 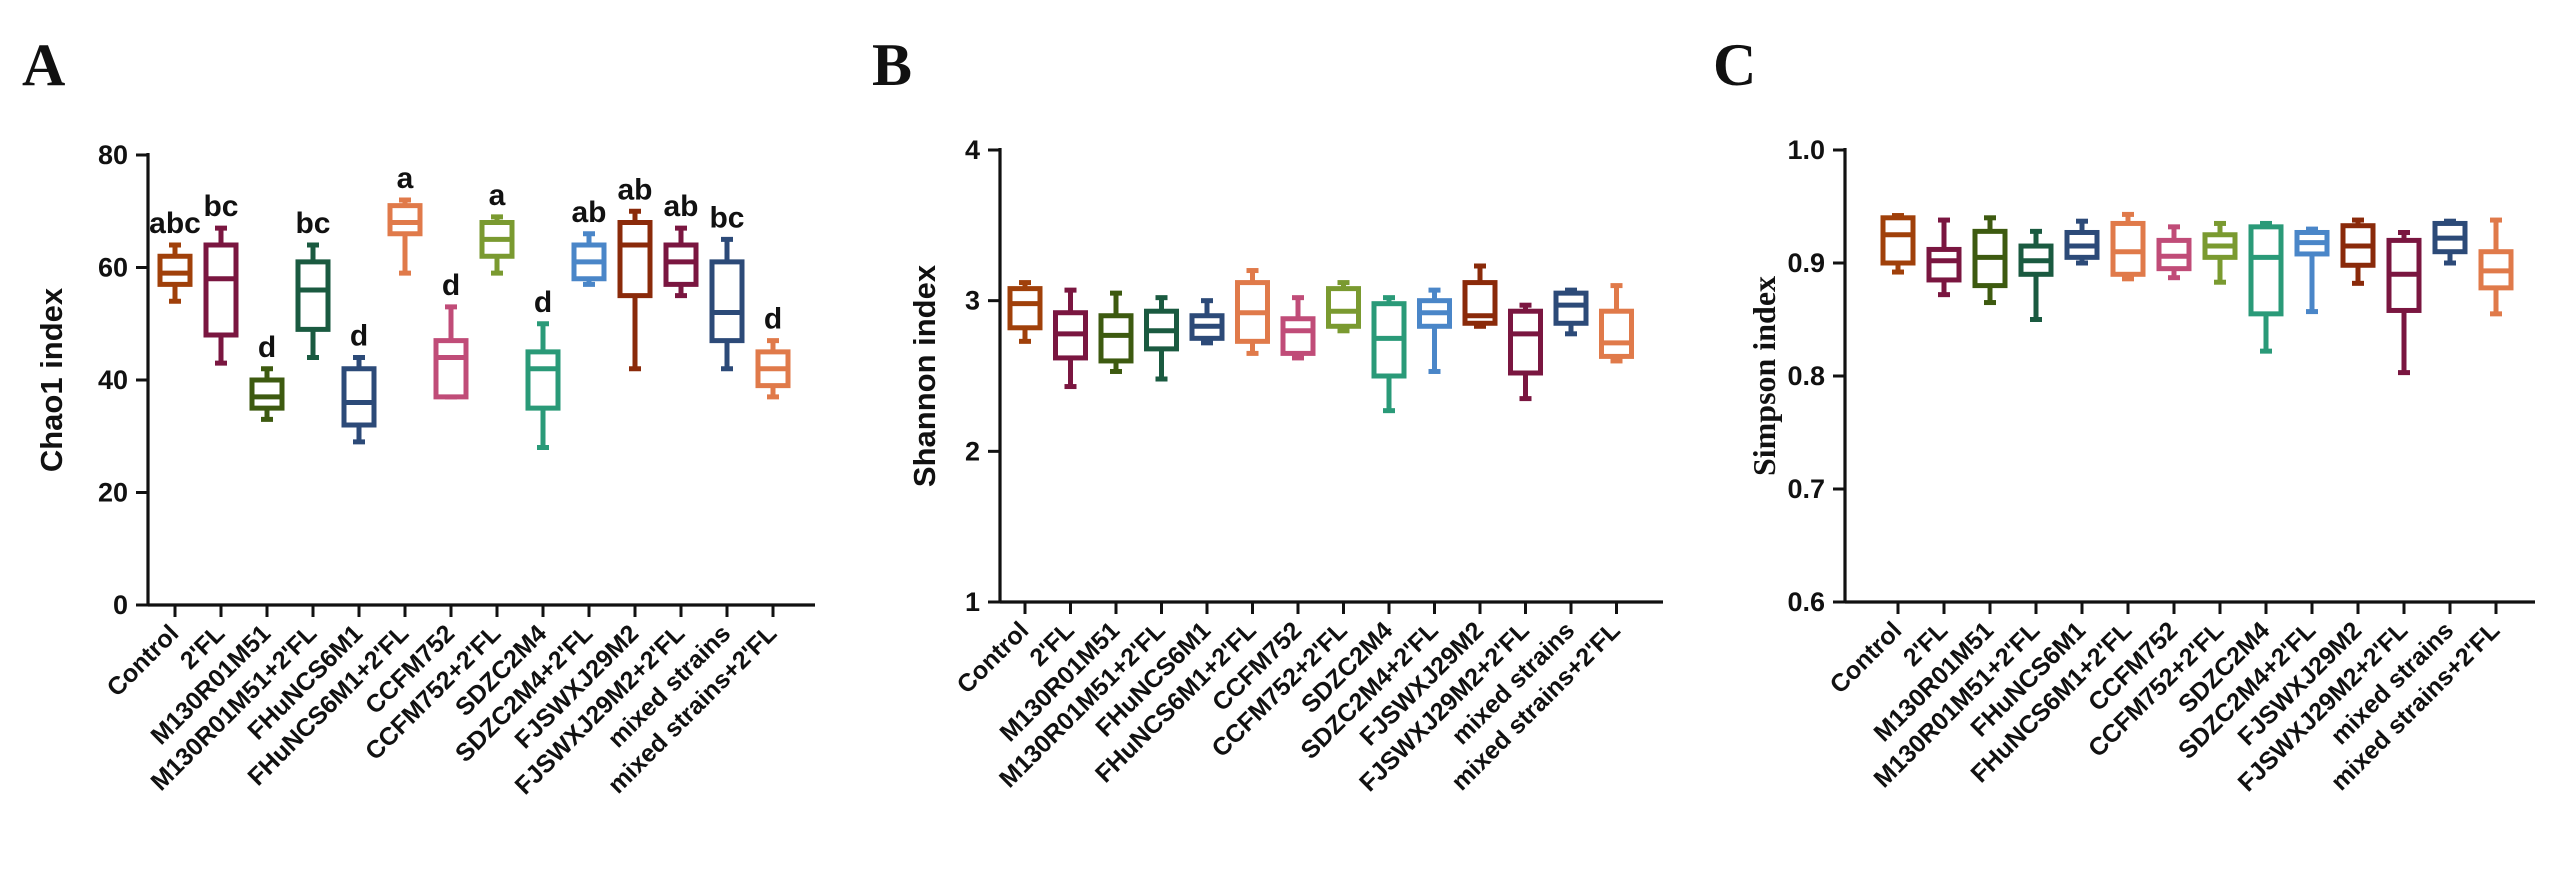 I want to click on y-tick-label: 20, so click(x=113, y=493).